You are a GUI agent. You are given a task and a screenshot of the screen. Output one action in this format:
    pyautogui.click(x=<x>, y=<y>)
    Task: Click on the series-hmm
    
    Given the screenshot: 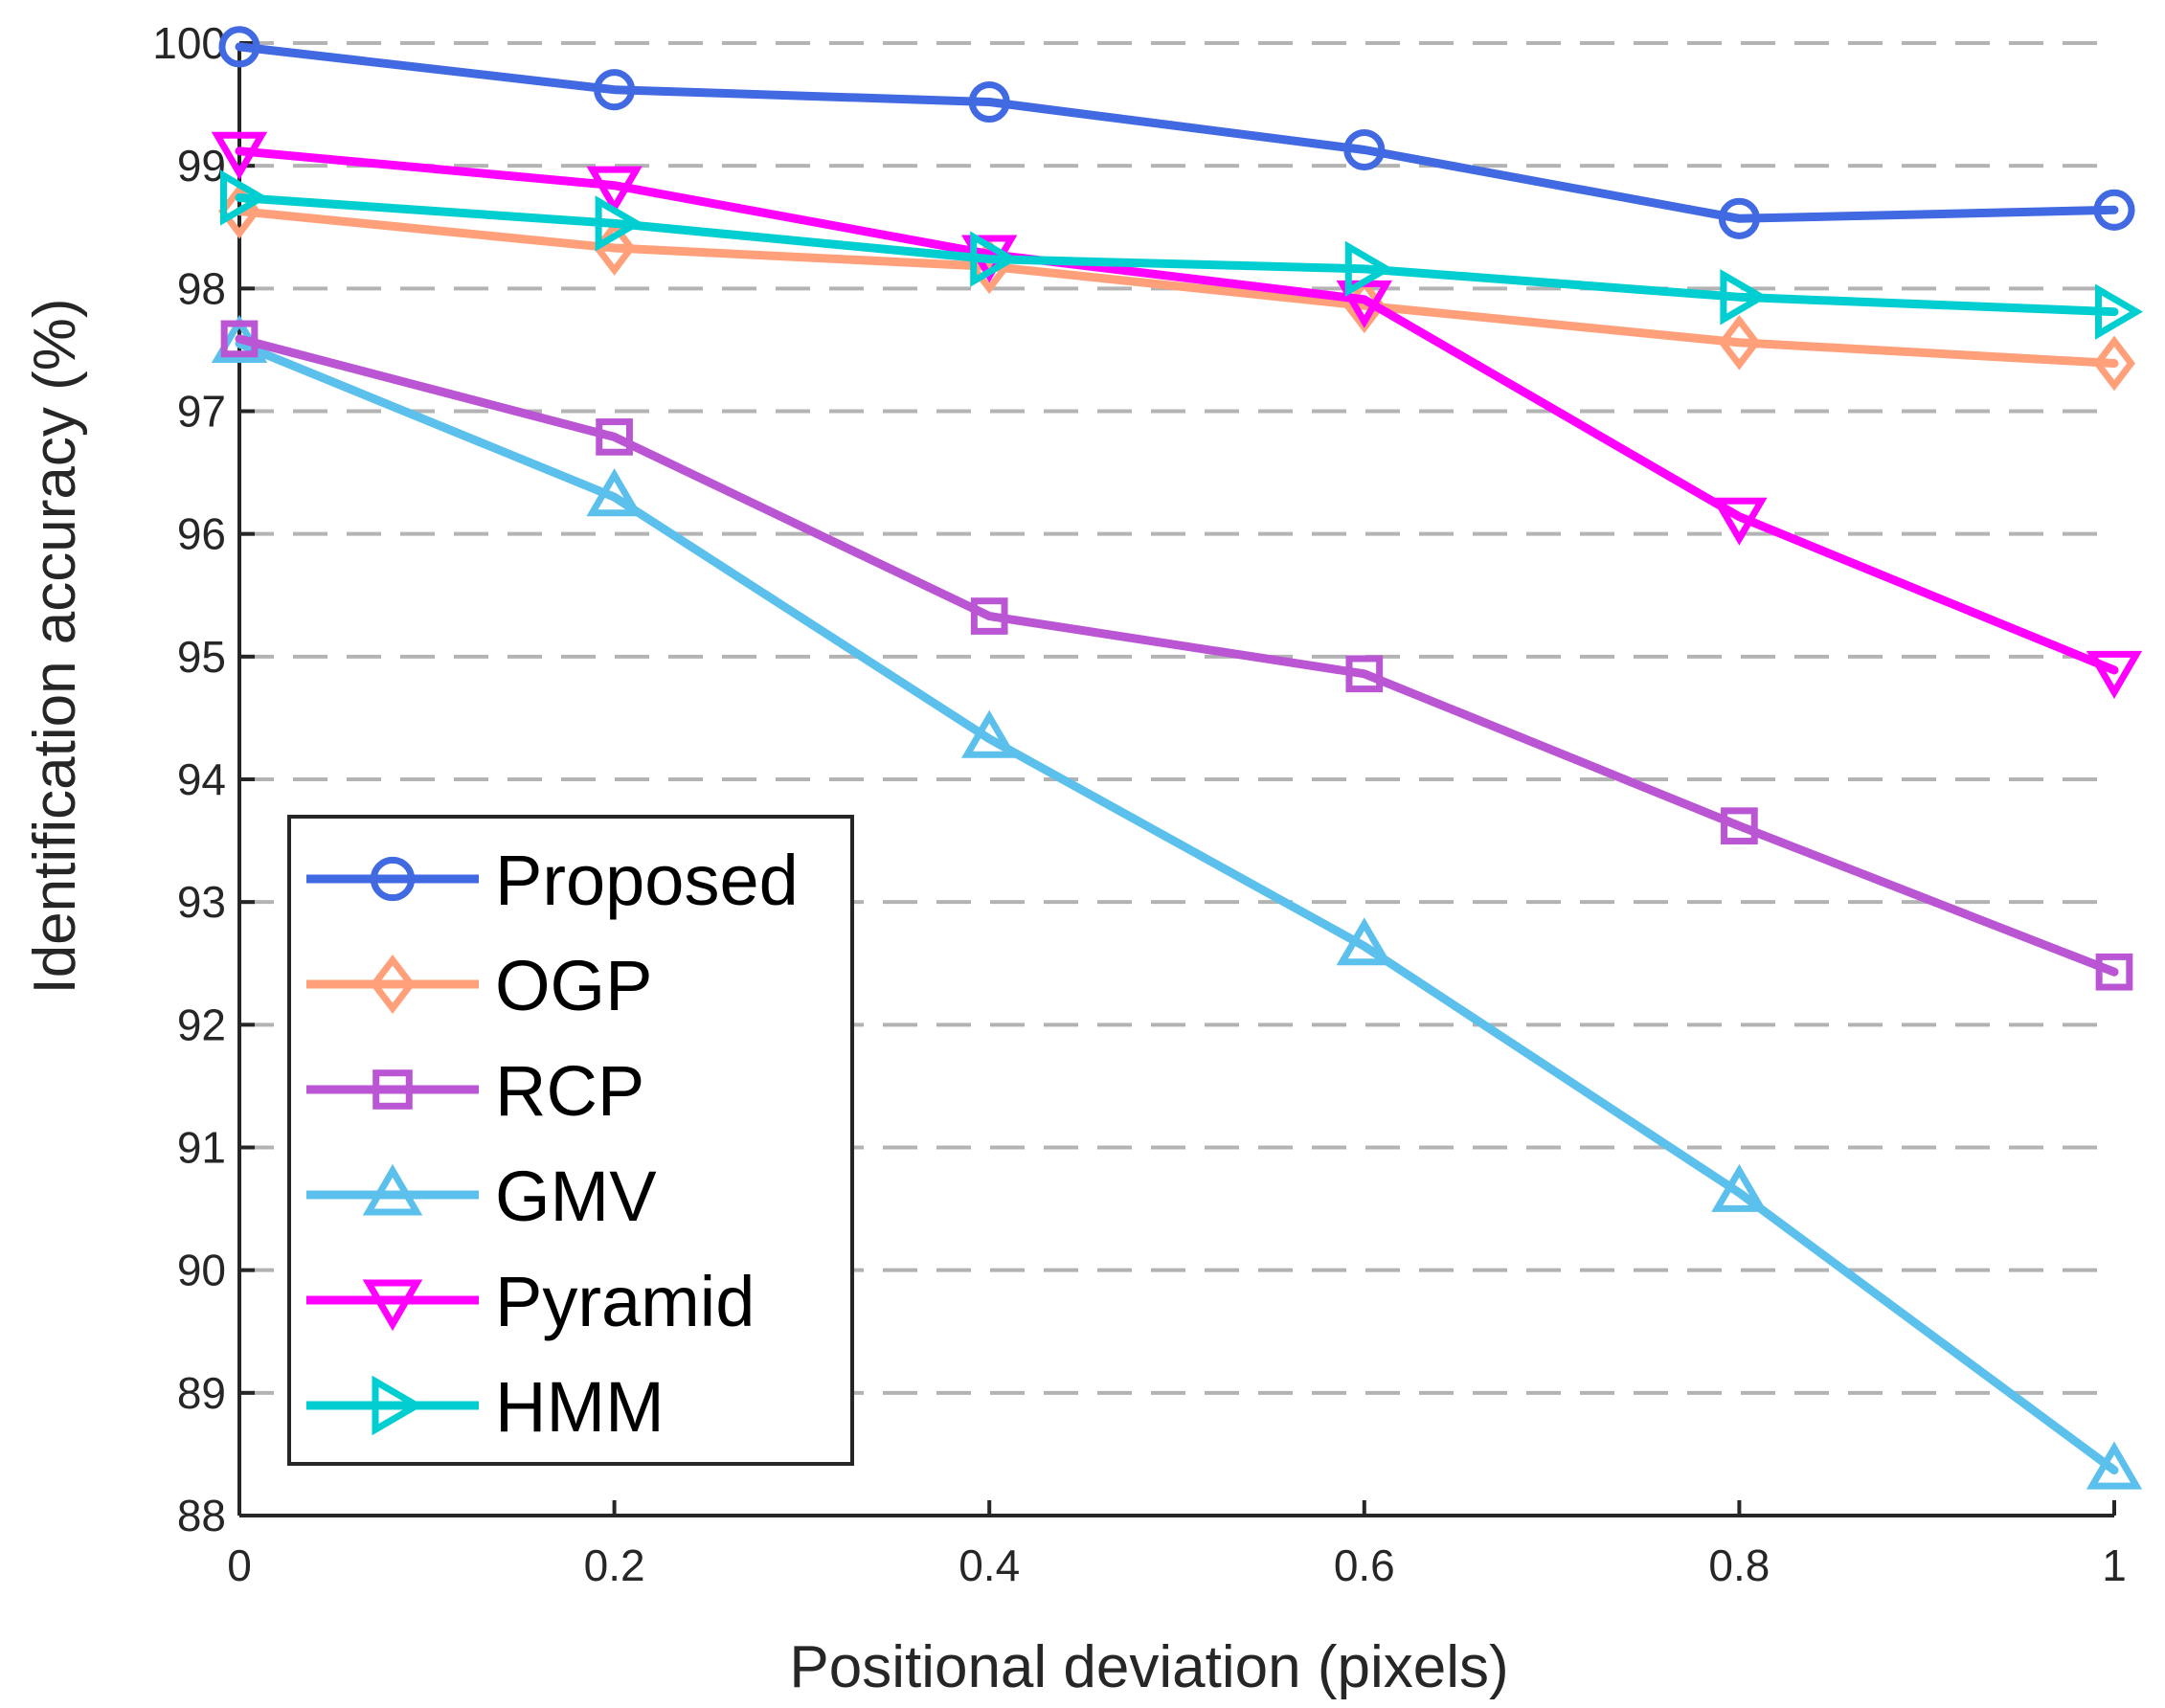 What is the action you would take?
    pyautogui.click(x=1182, y=255)
    